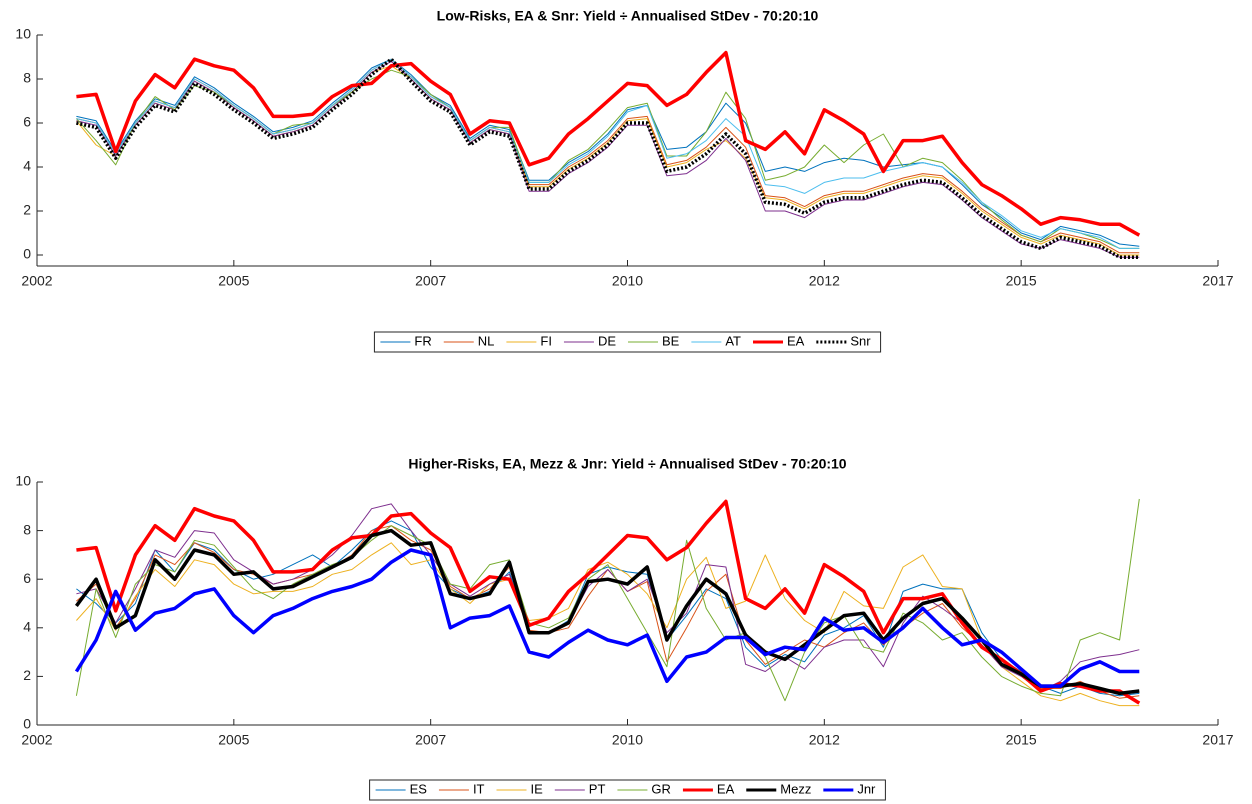 The width and height of the screenshot is (1252, 804). What do you see at coordinates (733, 340) in the screenshot?
I see `legend-label: AT` at bounding box center [733, 340].